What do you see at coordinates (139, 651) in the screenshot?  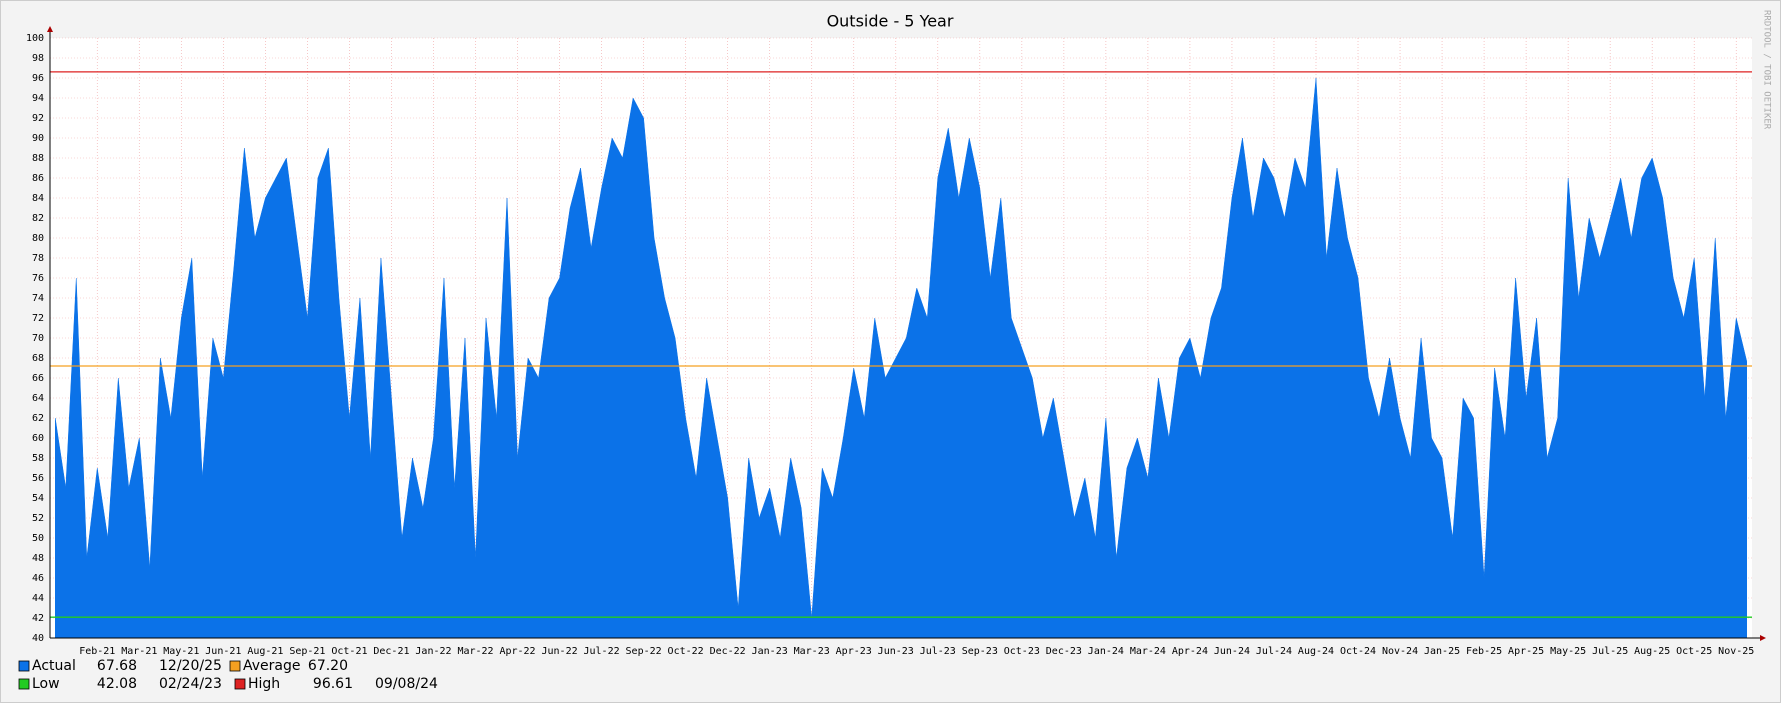 I see `x-tick-label: Mar-21` at bounding box center [139, 651].